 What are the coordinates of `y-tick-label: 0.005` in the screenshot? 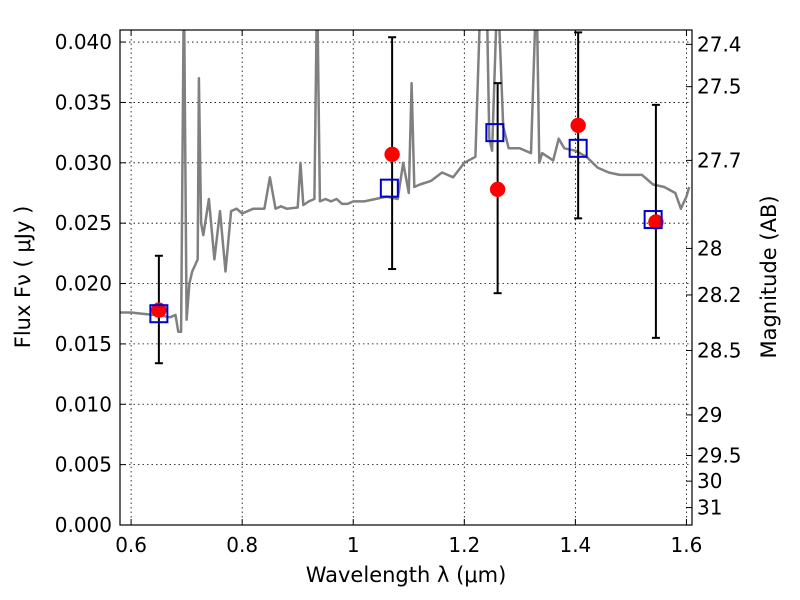 It's located at (83, 465).